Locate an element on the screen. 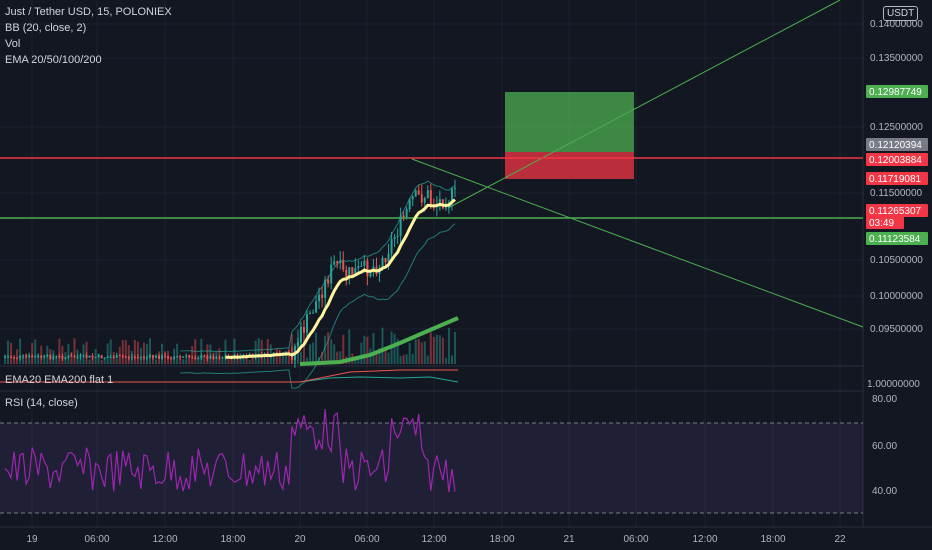  price-tag-label: 0.12120394 is located at coordinates (895, 145).